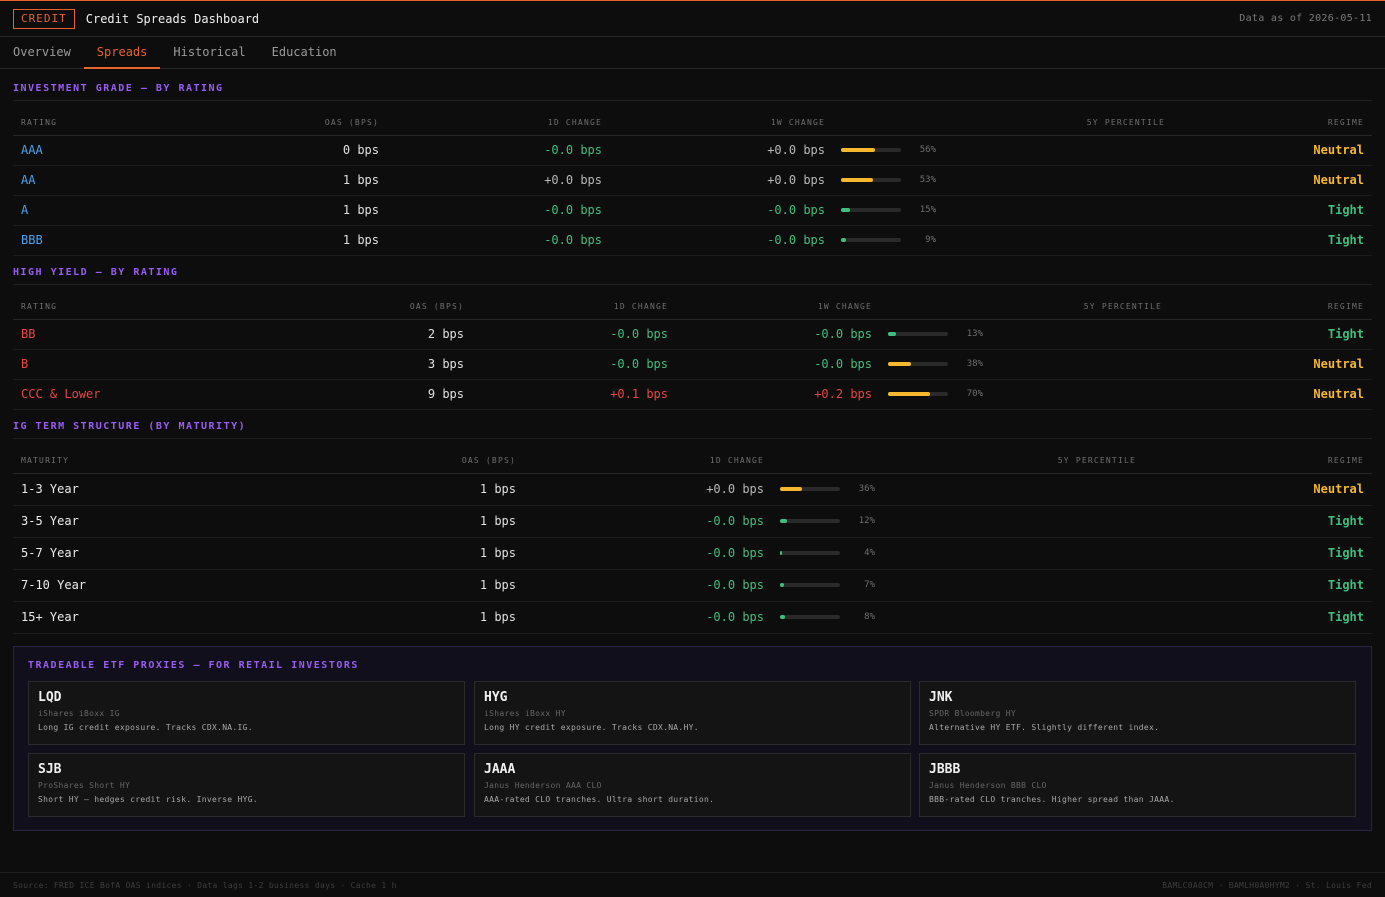 The image size is (1385, 897). What do you see at coordinates (98, 123) in the screenshot?
I see `col-rating: RATING` at bounding box center [98, 123].